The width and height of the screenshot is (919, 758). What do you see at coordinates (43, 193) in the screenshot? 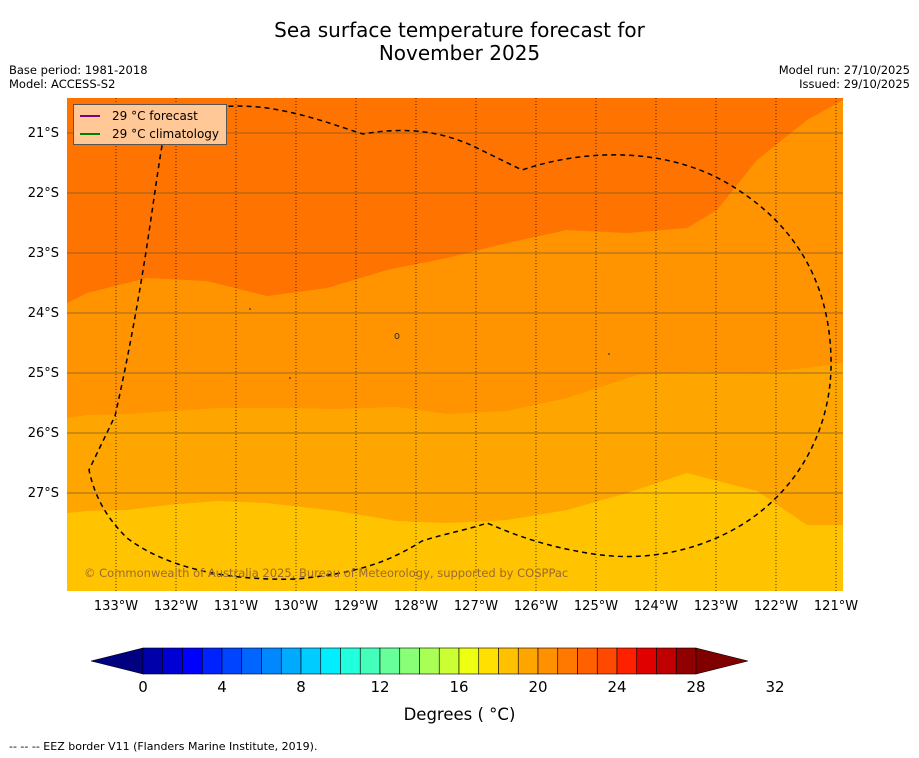
I see `lat-label: 22°S` at bounding box center [43, 193].